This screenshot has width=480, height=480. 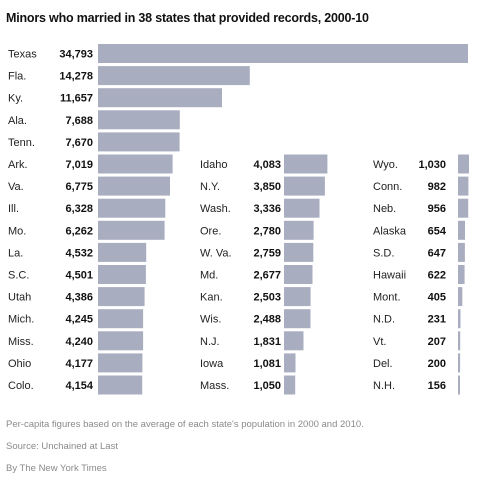 What do you see at coordinates (21, 320) in the screenshot?
I see `state-label: Mich.` at bounding box center [21, 320].